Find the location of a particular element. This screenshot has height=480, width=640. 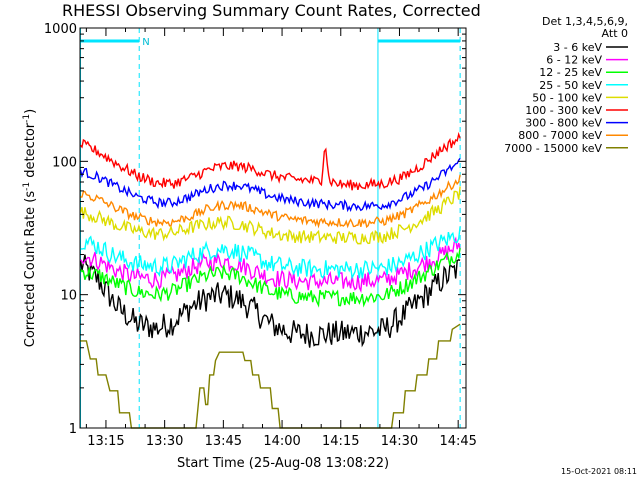

x-tick-label: 14:30 is located at coordinates (399, 441).